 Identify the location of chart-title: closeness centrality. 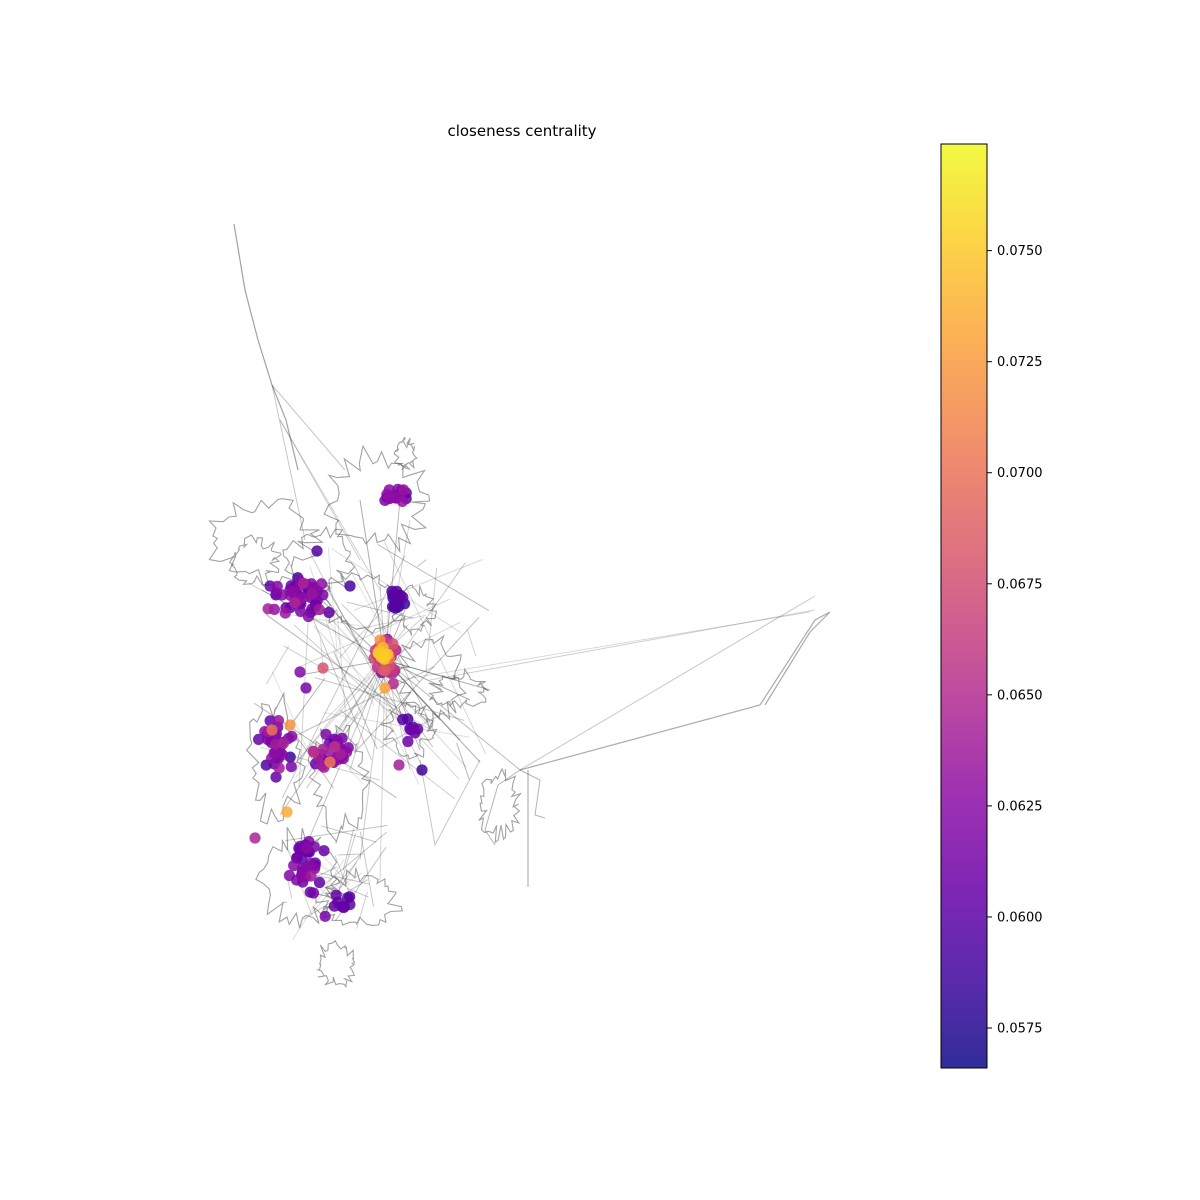
(521, 131).